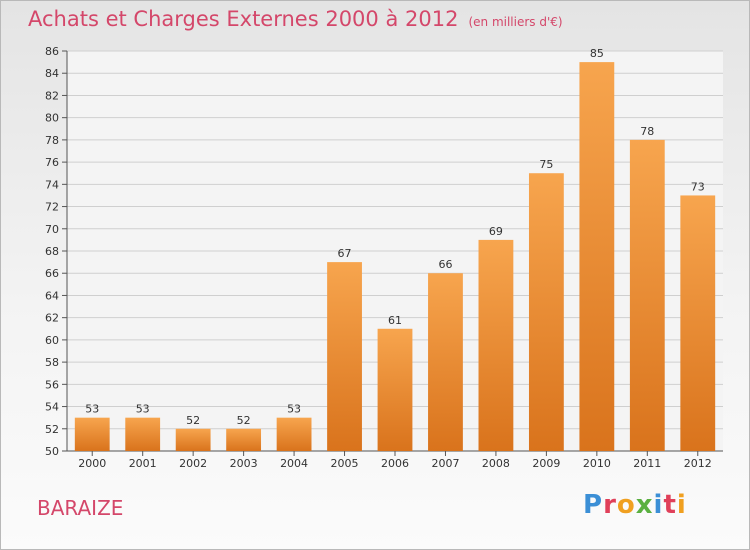 The height and width of the screenshot is (550, 750). What do you see at coordinates (143, 463) in the screenshot?
I see `x-tick-label: 2001` at bounding box center [143, 463].